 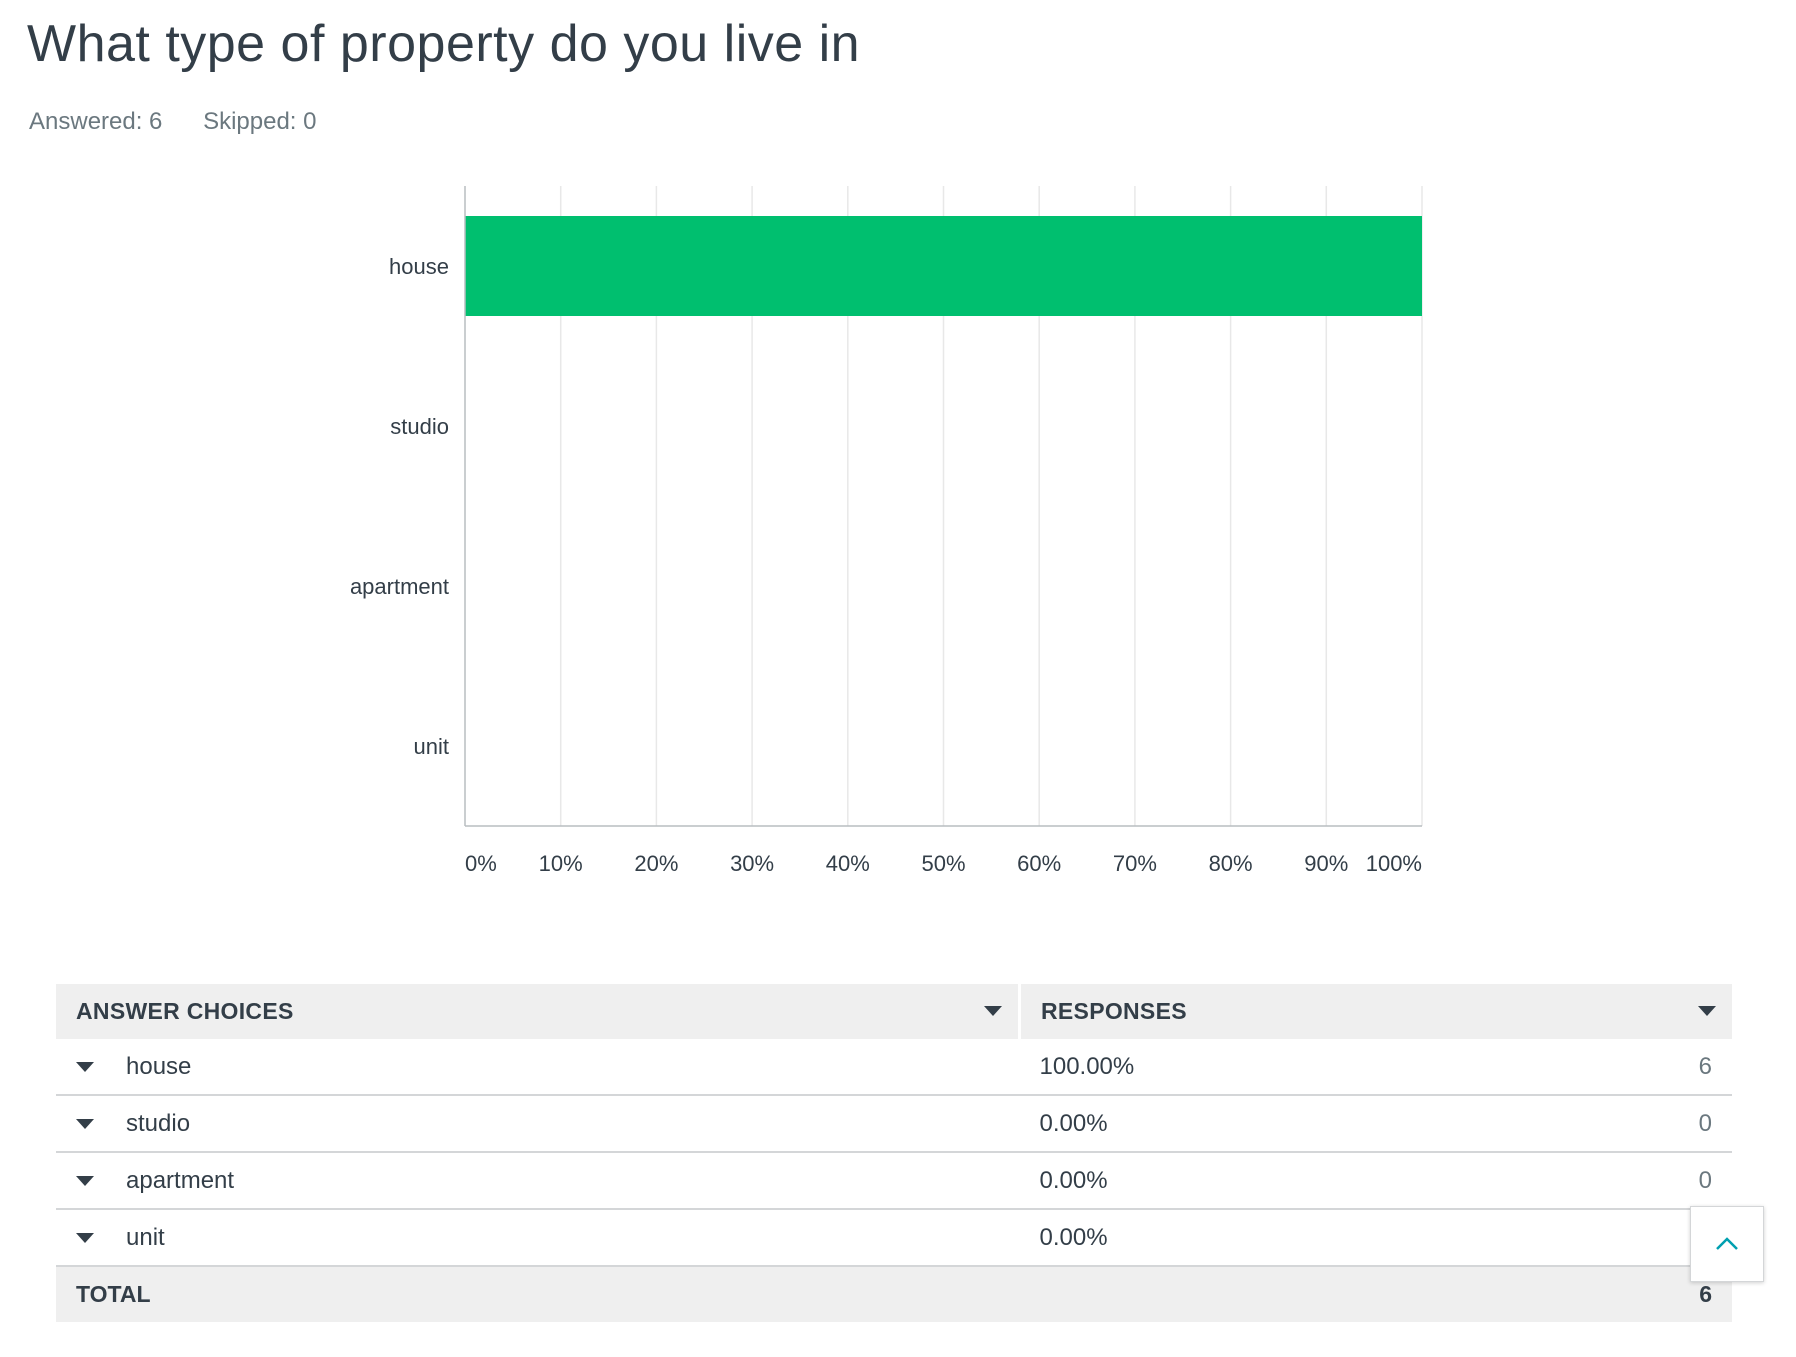 I want to click on skipped-count: Skipped: 0, so click(x=260, y=121).